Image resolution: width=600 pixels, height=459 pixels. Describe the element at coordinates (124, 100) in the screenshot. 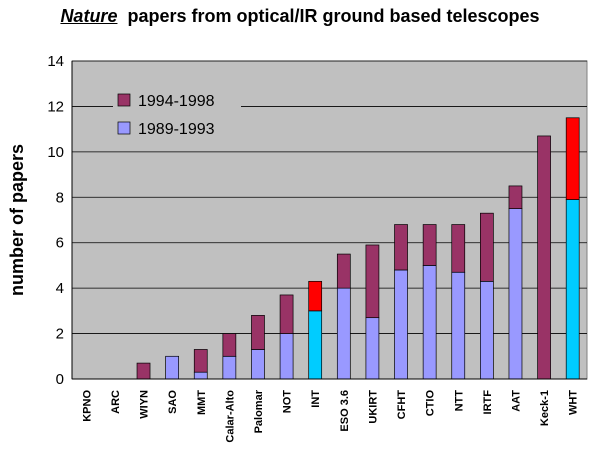

I see `legend-swatch-1994-1998` at that location.